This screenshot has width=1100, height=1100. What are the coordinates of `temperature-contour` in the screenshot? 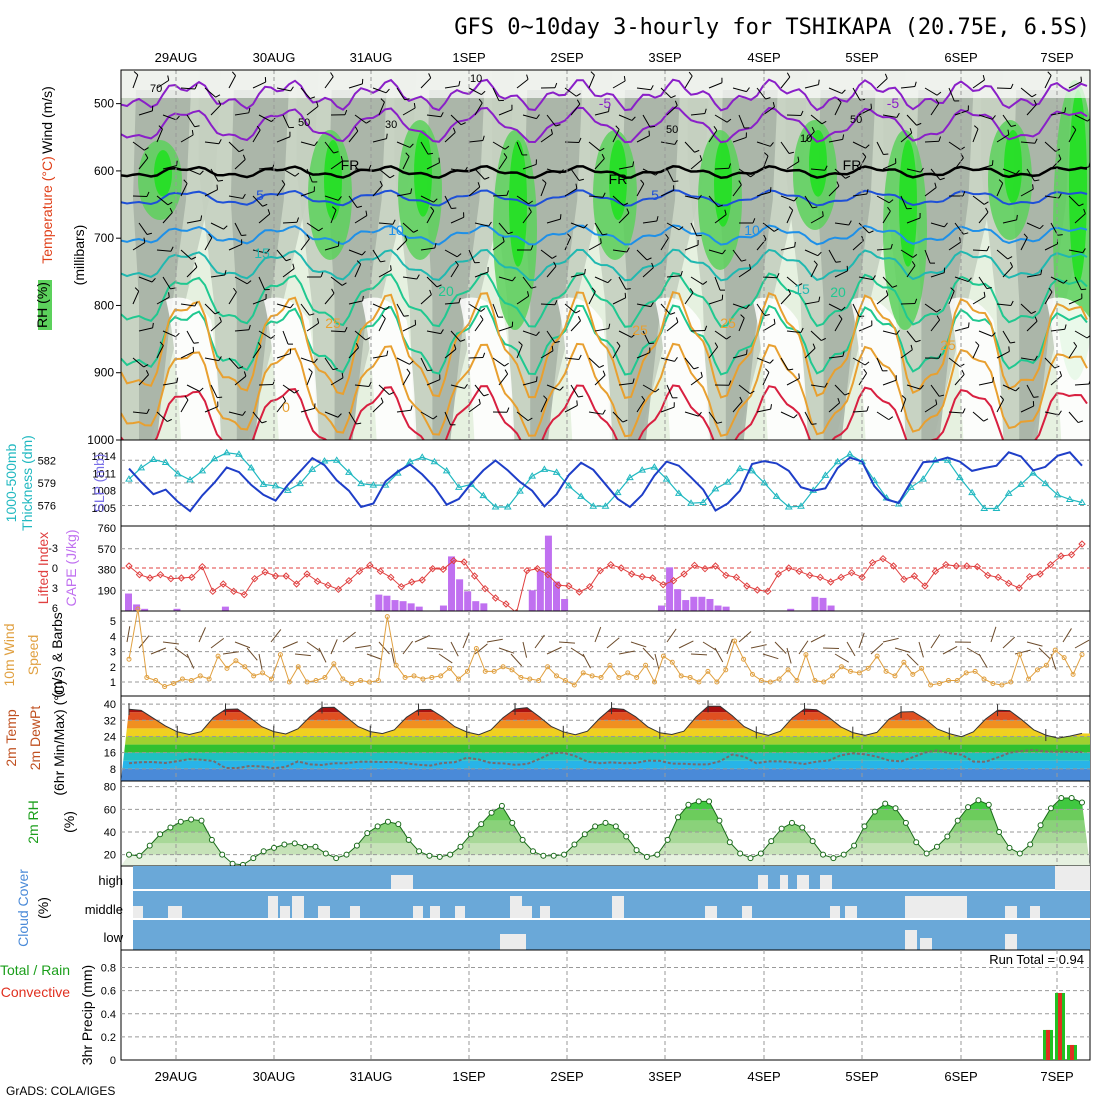 It's located at (604, 299).